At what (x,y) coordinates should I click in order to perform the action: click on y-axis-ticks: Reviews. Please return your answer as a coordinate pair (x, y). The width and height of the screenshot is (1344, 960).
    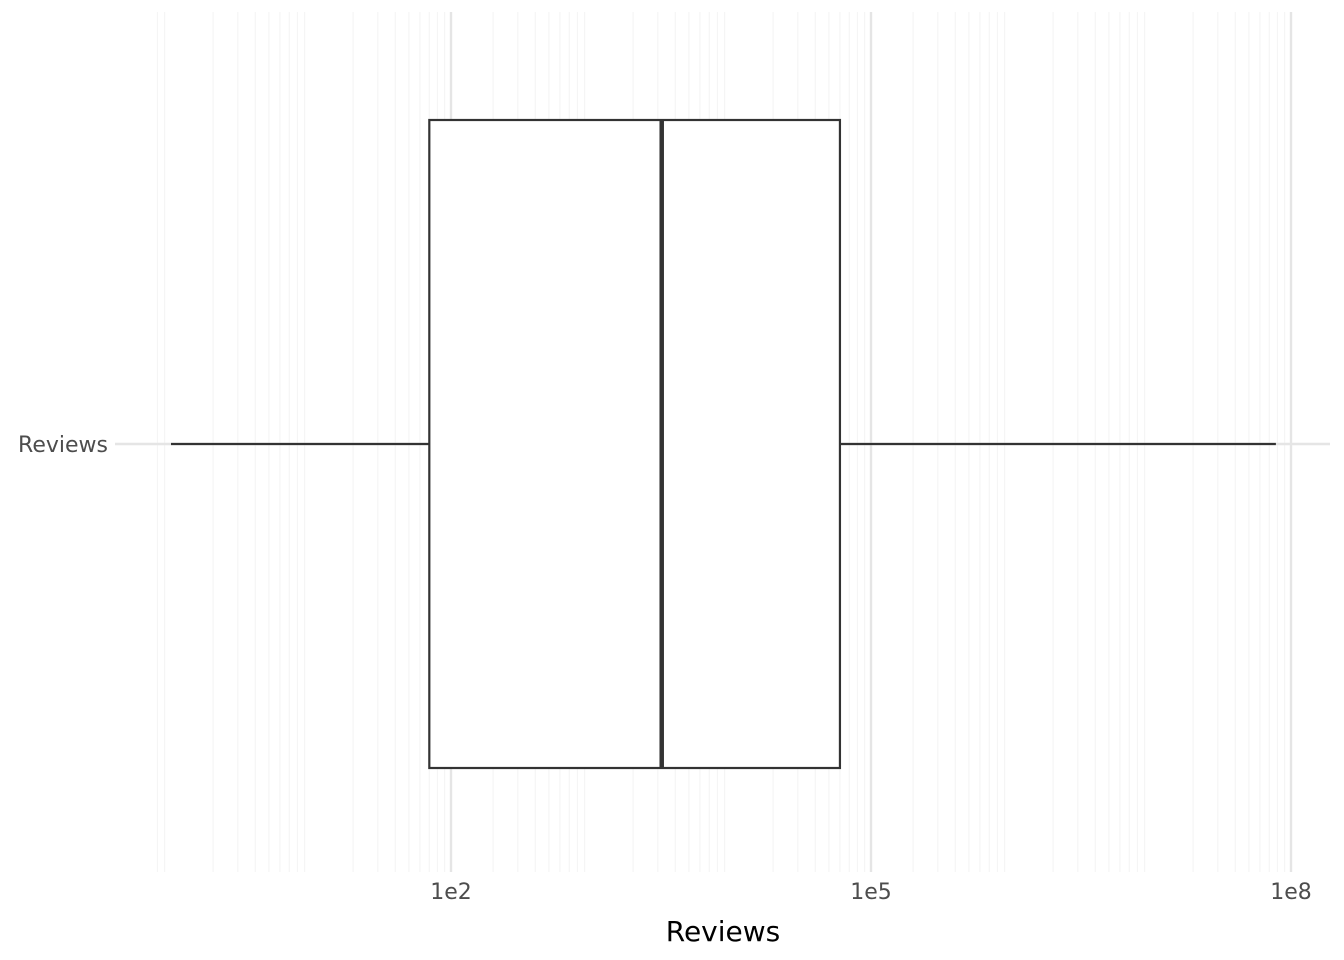
    Looking at the image, I should click on (63, 445).